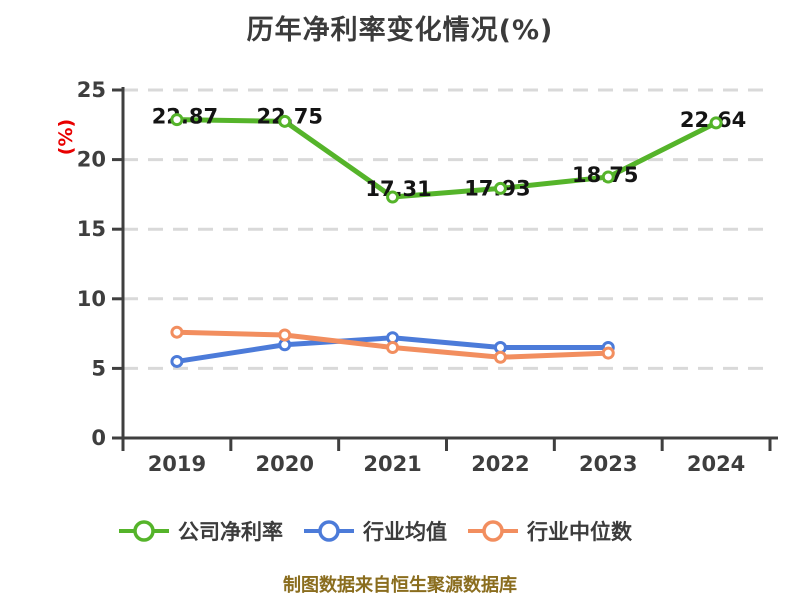  I want to click on x-tick-label: 2024, so click(716, 464).